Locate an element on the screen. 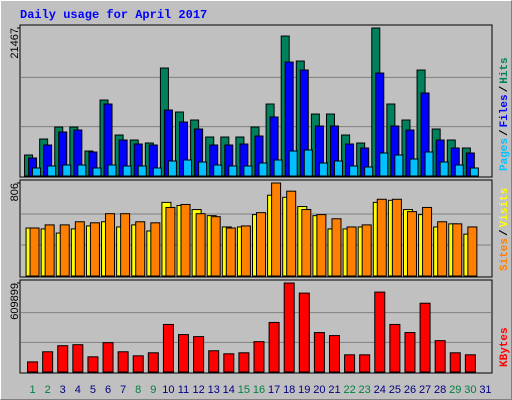  x-tick-label: 13 is located at coordinates (214, 390).